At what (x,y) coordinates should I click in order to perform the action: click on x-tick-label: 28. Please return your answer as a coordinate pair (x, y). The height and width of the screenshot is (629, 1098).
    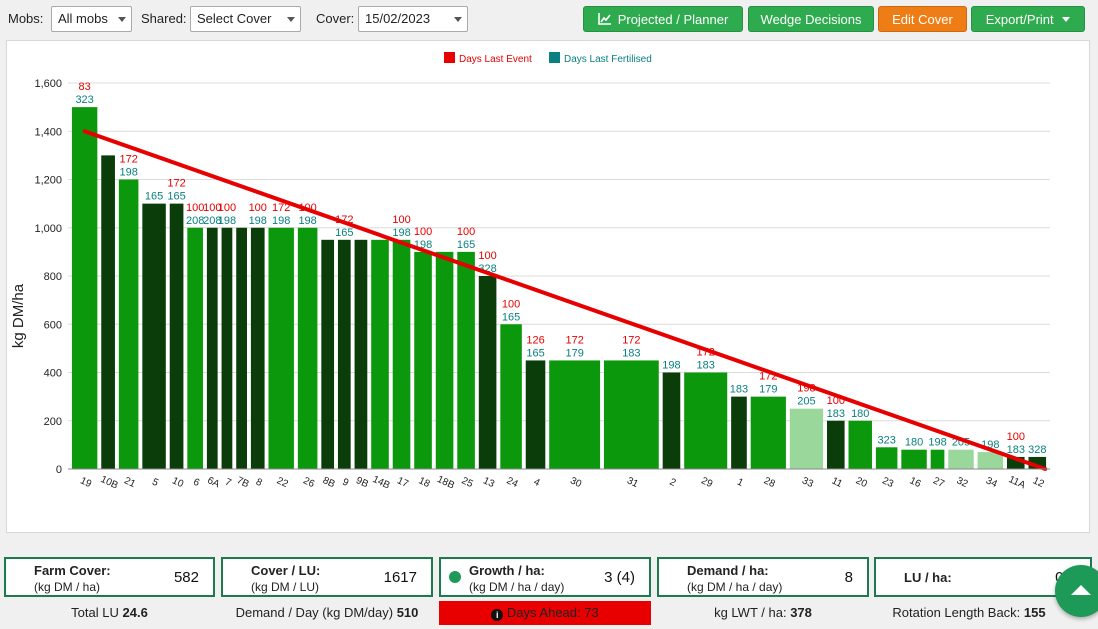
    Looking at the image, I should click on (769, 482).